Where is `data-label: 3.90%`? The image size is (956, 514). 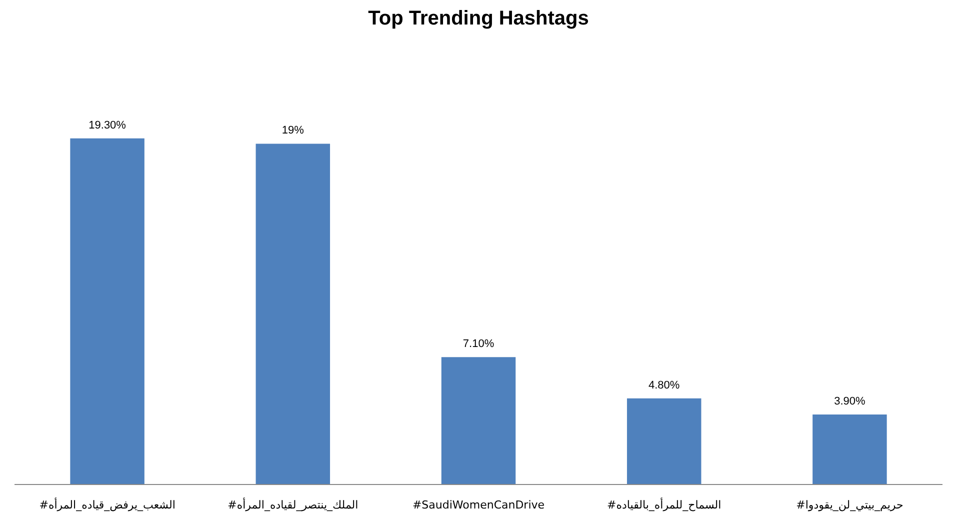 data-label: 3.90% is located at coordinates (850, 402).